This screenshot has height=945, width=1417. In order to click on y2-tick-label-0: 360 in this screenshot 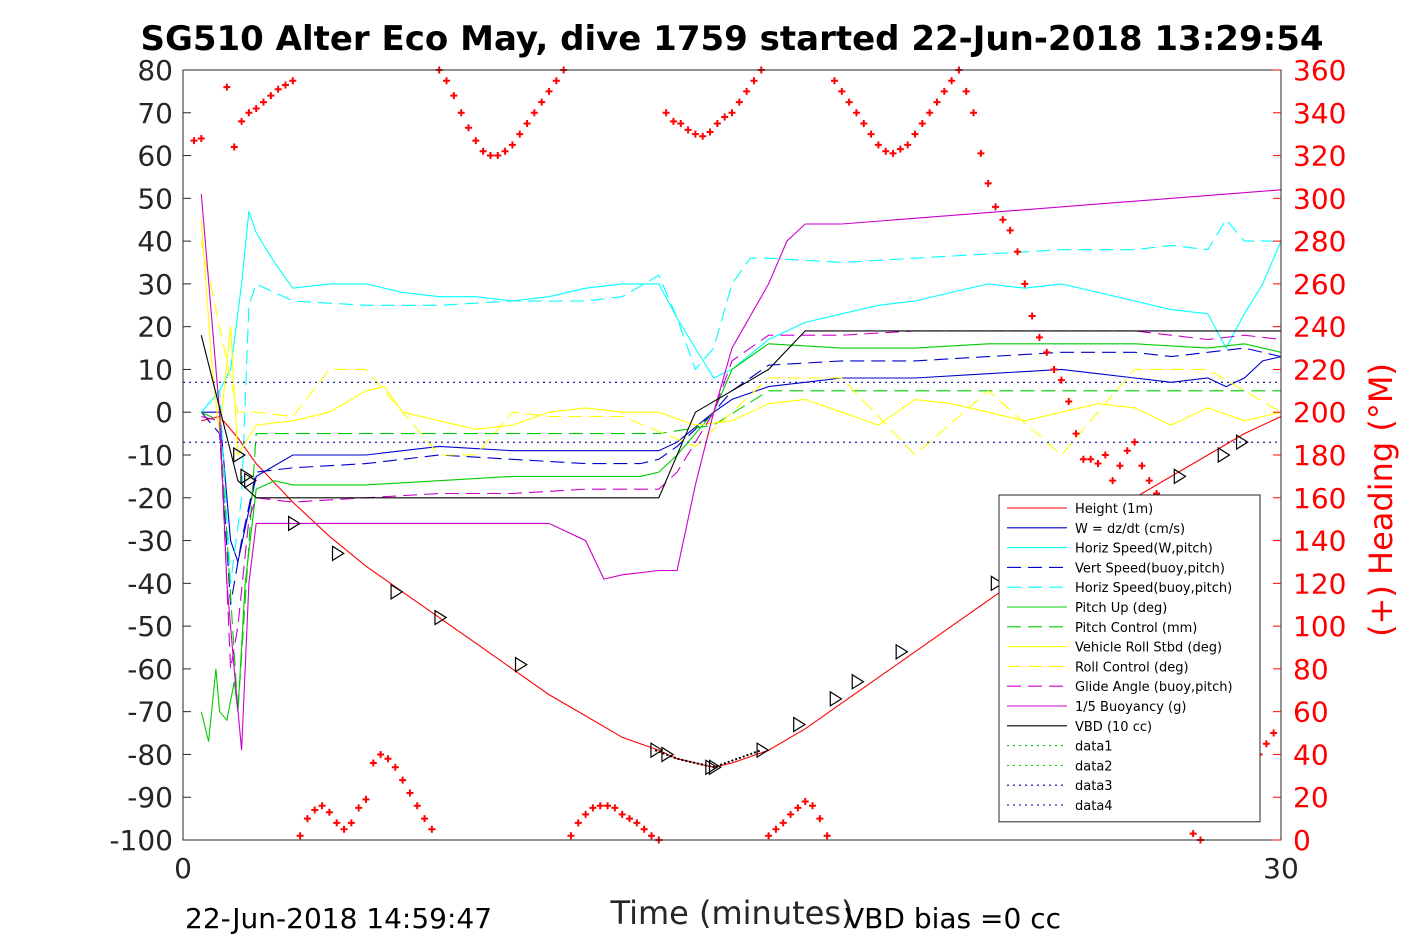, I will do `click(1319, 70)`.